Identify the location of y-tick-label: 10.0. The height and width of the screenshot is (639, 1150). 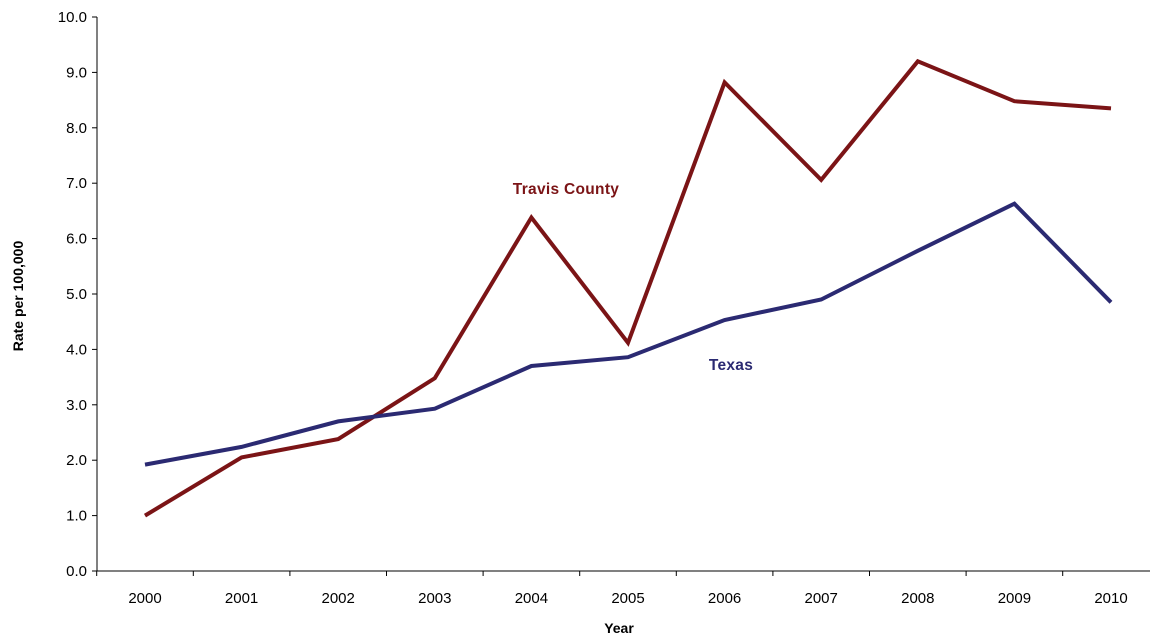
(72, 17).